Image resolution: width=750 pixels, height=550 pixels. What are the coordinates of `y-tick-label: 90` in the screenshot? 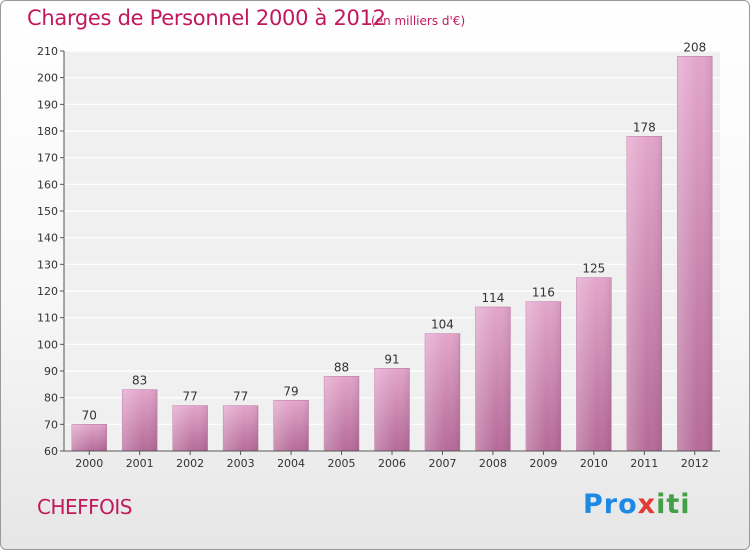 It's located at (51, 371).